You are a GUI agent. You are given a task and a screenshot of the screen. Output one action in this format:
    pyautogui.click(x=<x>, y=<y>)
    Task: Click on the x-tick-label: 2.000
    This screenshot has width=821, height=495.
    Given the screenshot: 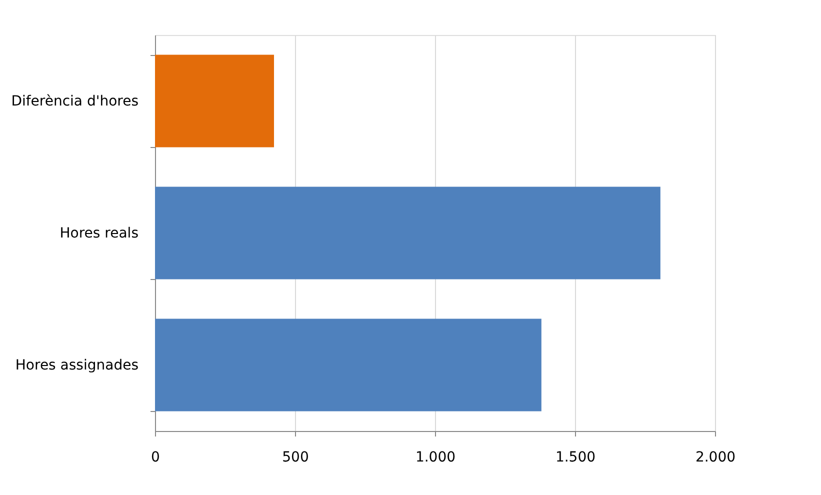 What is the action you would take?
    pyautogui.click(x=715, y=458)
    